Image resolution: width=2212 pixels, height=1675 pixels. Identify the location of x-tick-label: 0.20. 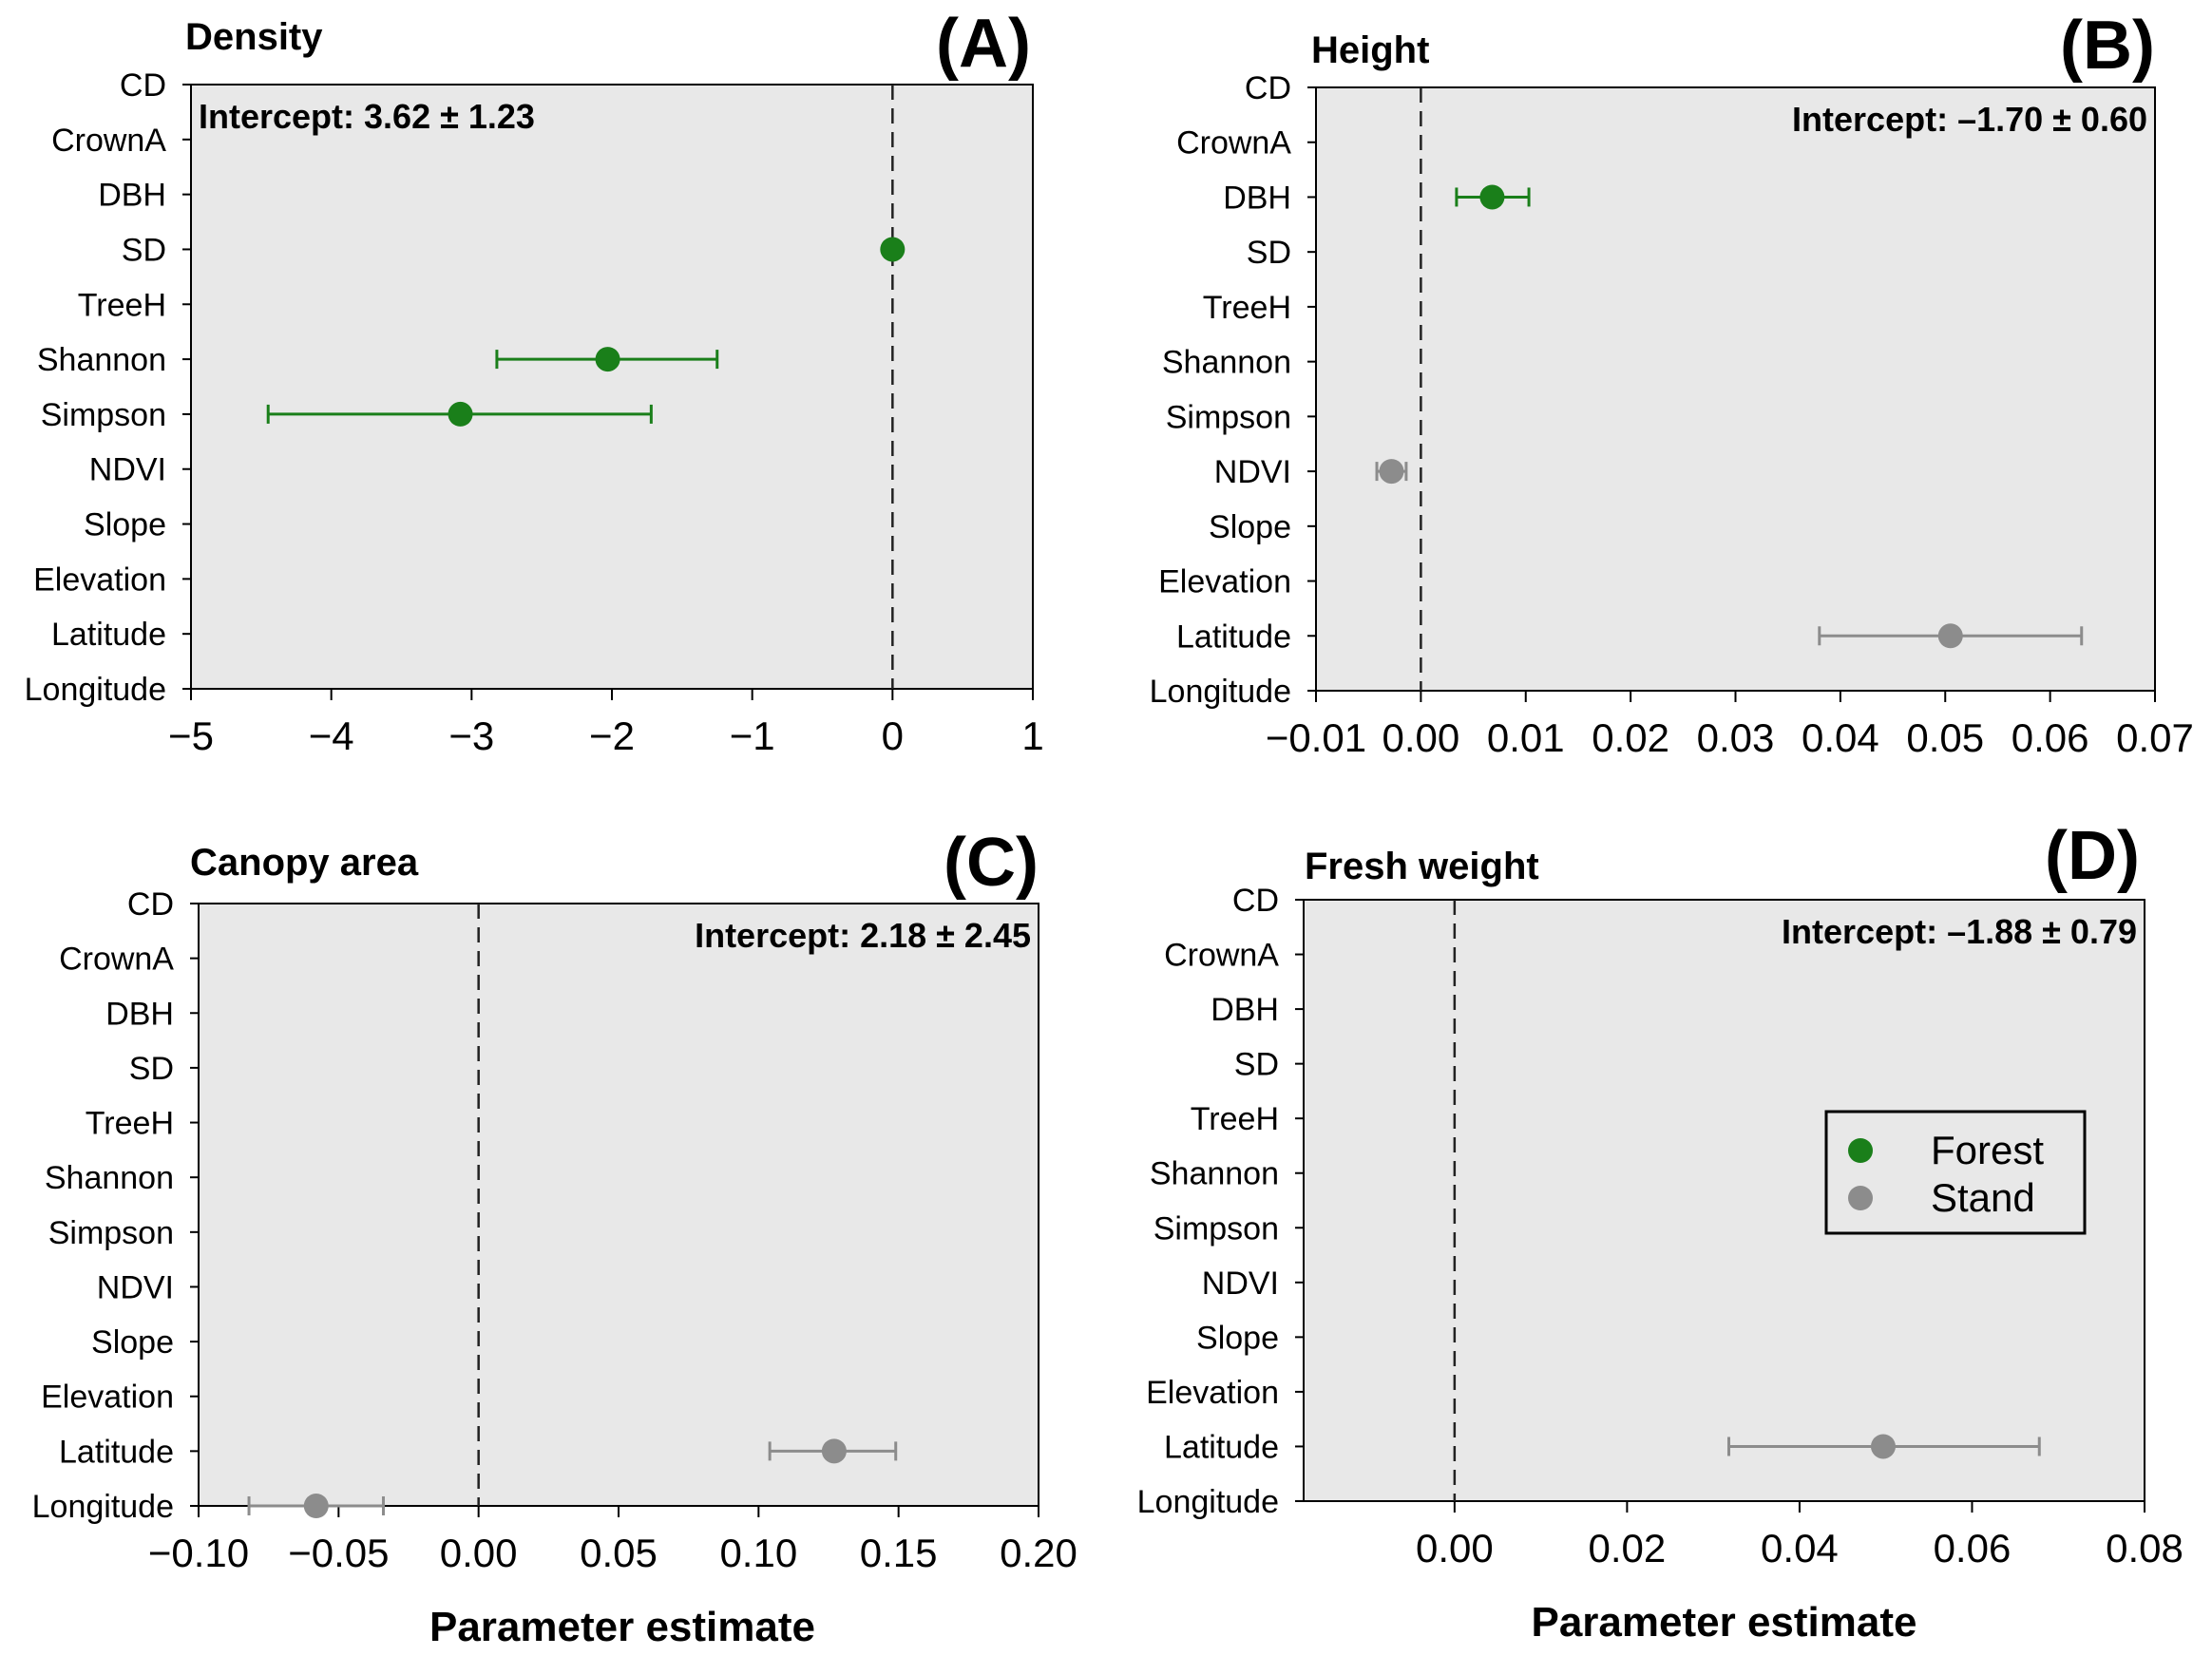
(1038, 1553).